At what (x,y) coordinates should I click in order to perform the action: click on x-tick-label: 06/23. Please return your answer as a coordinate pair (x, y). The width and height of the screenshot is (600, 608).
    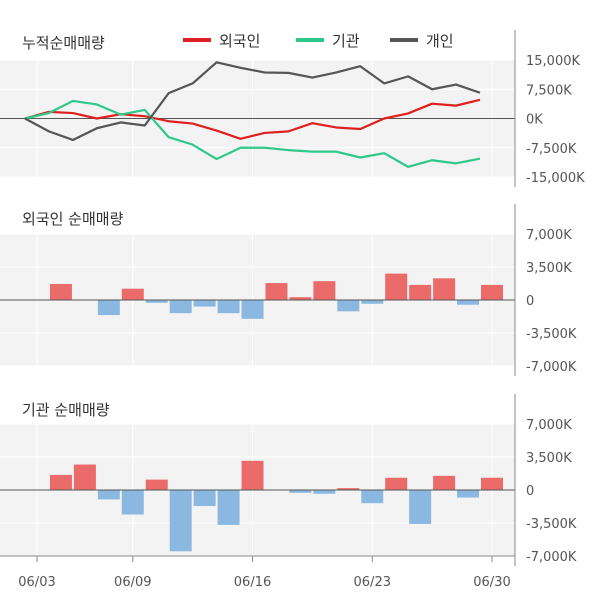
    Looking at the image, I should click on (372, 582).